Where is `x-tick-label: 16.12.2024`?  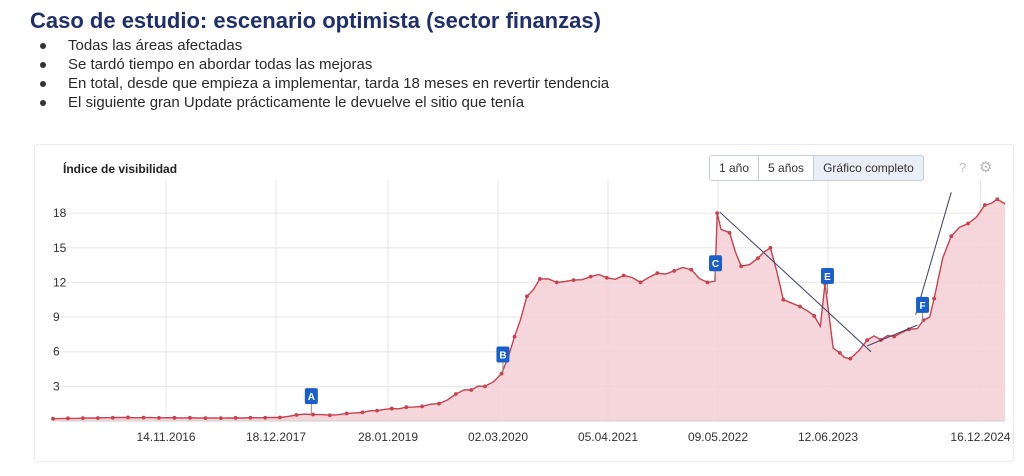 x-tick-label: 16.12.2024 is located at coordinates (980, 437).